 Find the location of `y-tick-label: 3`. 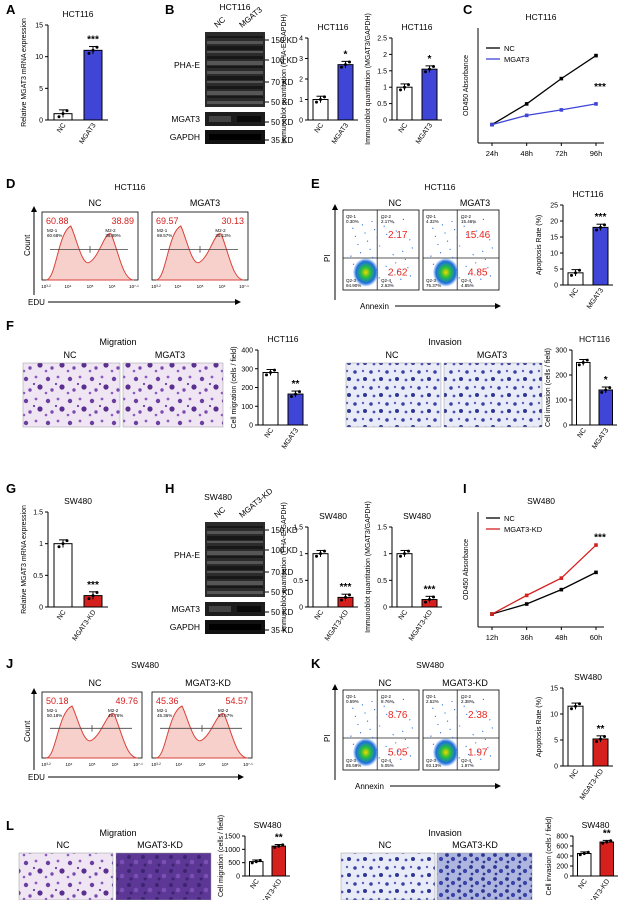

y-tick-label: 3 is located at coordinates (301, 59).